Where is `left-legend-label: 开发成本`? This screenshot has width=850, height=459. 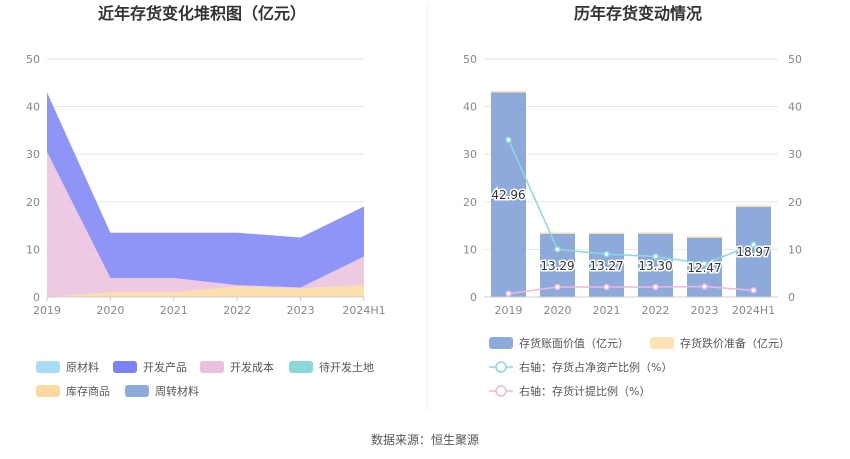
left-legend-label: 开发成本 is located at coordinates (252, 367).